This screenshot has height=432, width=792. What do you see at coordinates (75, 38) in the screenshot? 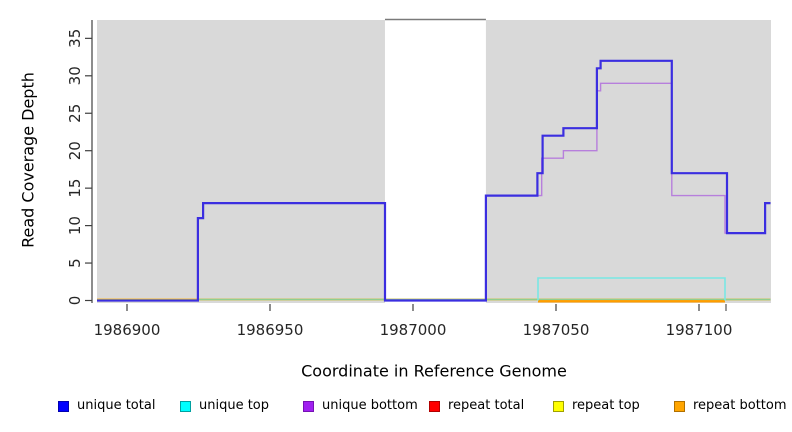
I see `y-tick-label: 35` at bounding box center [75, 38].